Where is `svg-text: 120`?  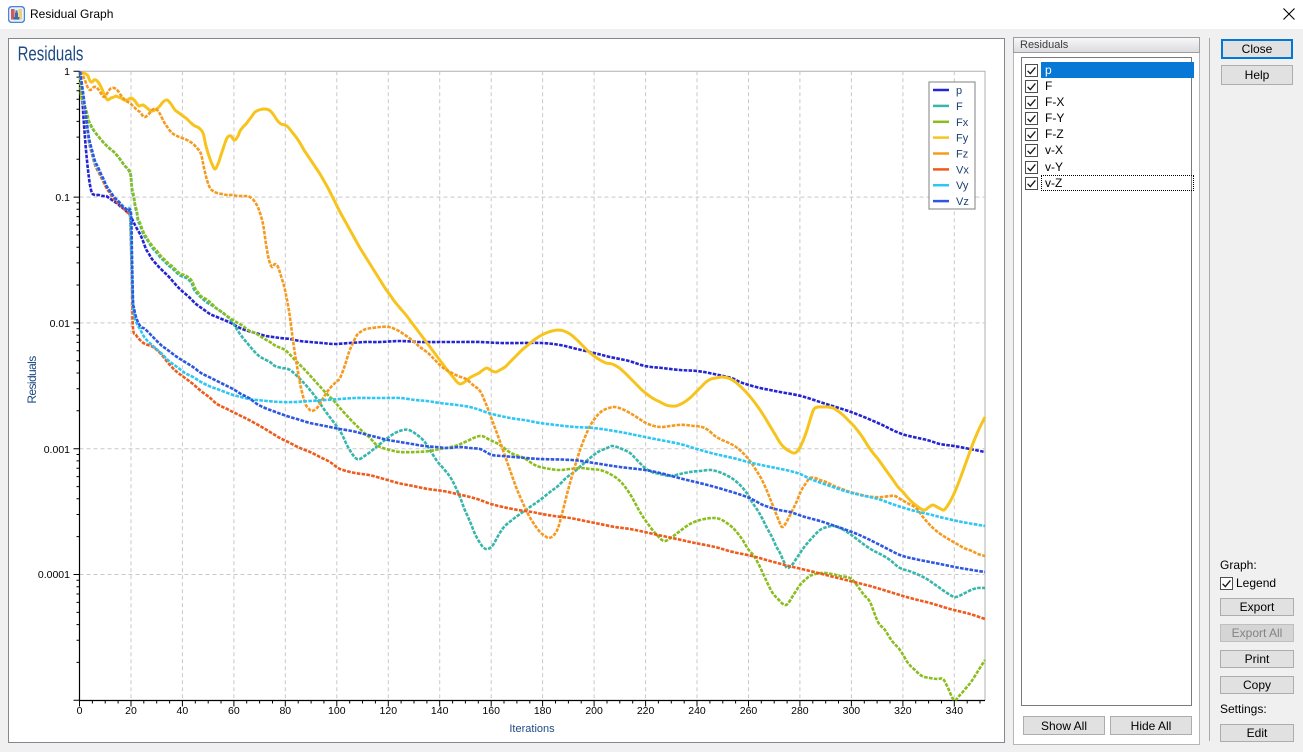 svg-text: 120 is located at coordinates (389, 711).